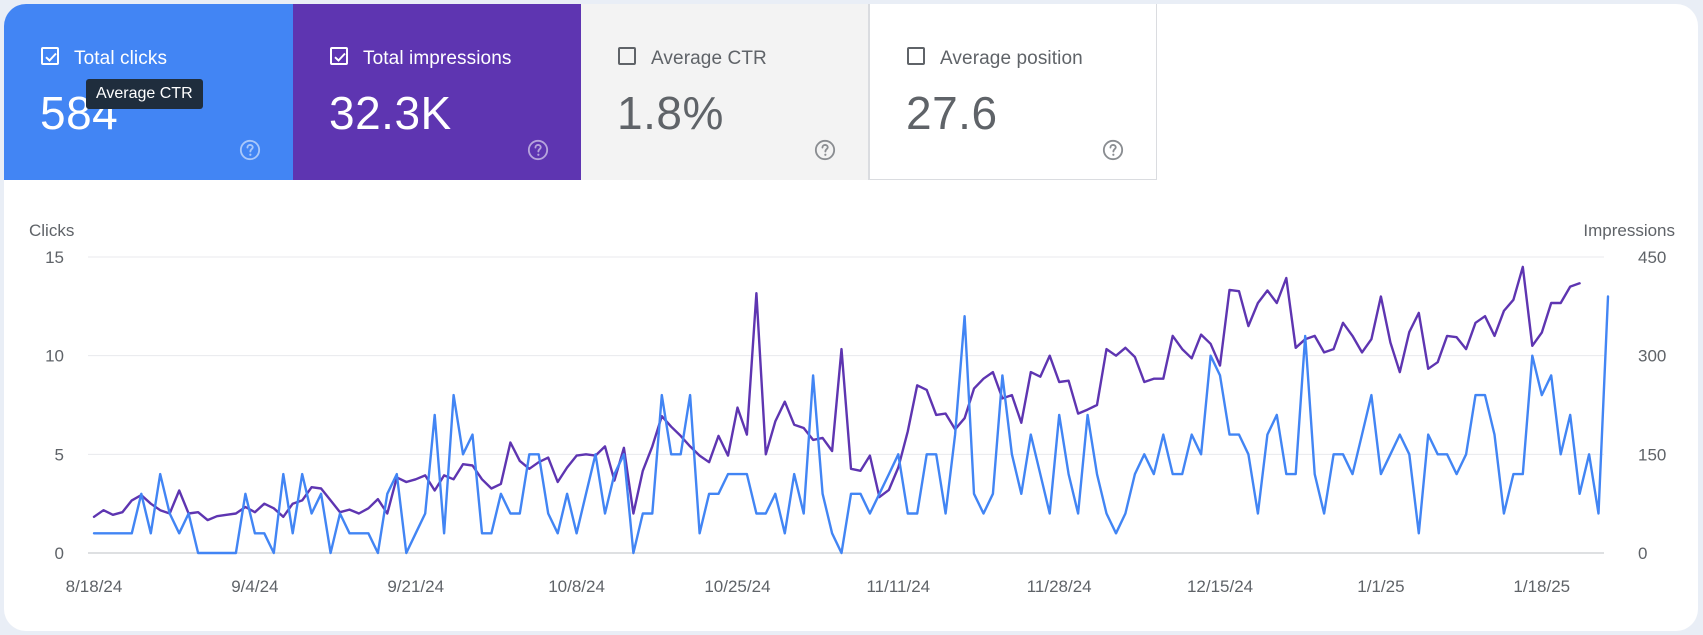 The width and height of the screenshot is (1703, 635). What do you see at coordinates (898, 586) in the screenshot?
I see `x-tick-label: 11/11/24` at bounding box center [898, 586].